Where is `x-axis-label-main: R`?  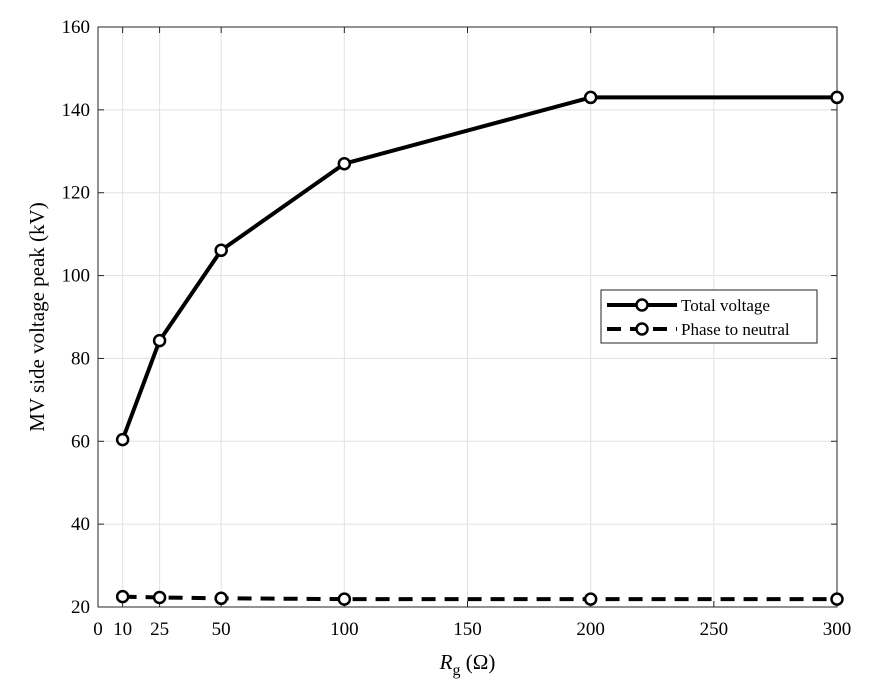 x-axis-label-main: R is located at coordinates (446, 662).